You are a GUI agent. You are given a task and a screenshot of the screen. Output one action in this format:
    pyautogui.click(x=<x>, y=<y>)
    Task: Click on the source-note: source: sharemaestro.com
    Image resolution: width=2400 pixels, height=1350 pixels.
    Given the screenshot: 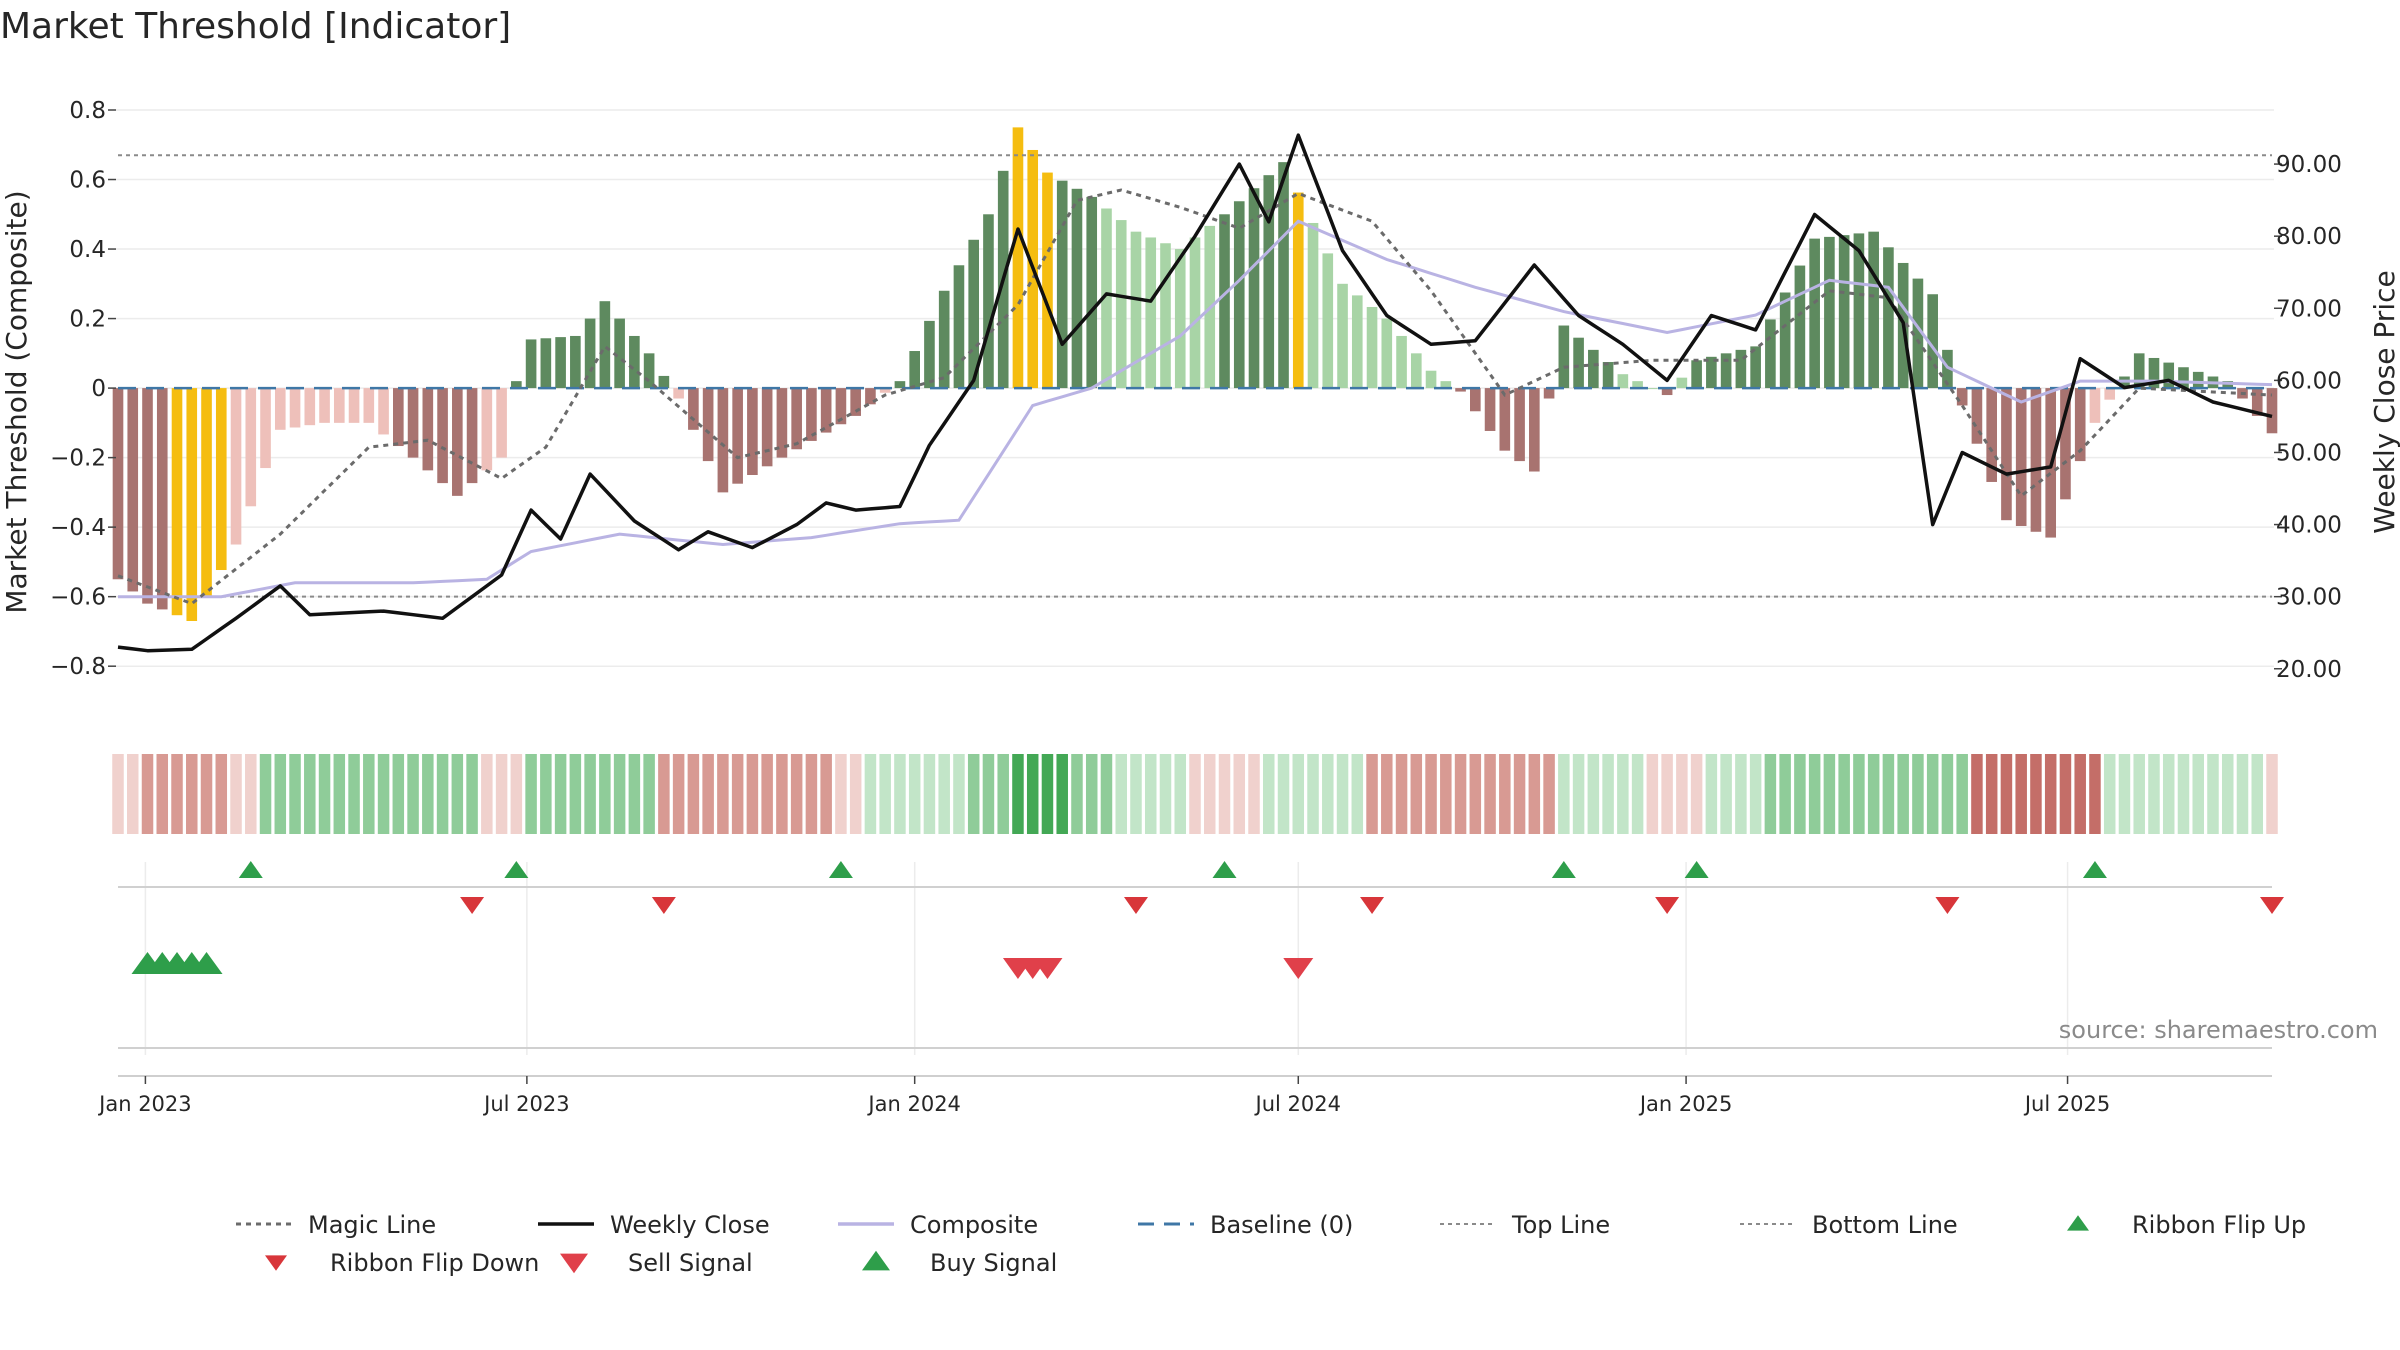 What is the action you would take?
    pyautogui.click(x=2218, y=1030)
    